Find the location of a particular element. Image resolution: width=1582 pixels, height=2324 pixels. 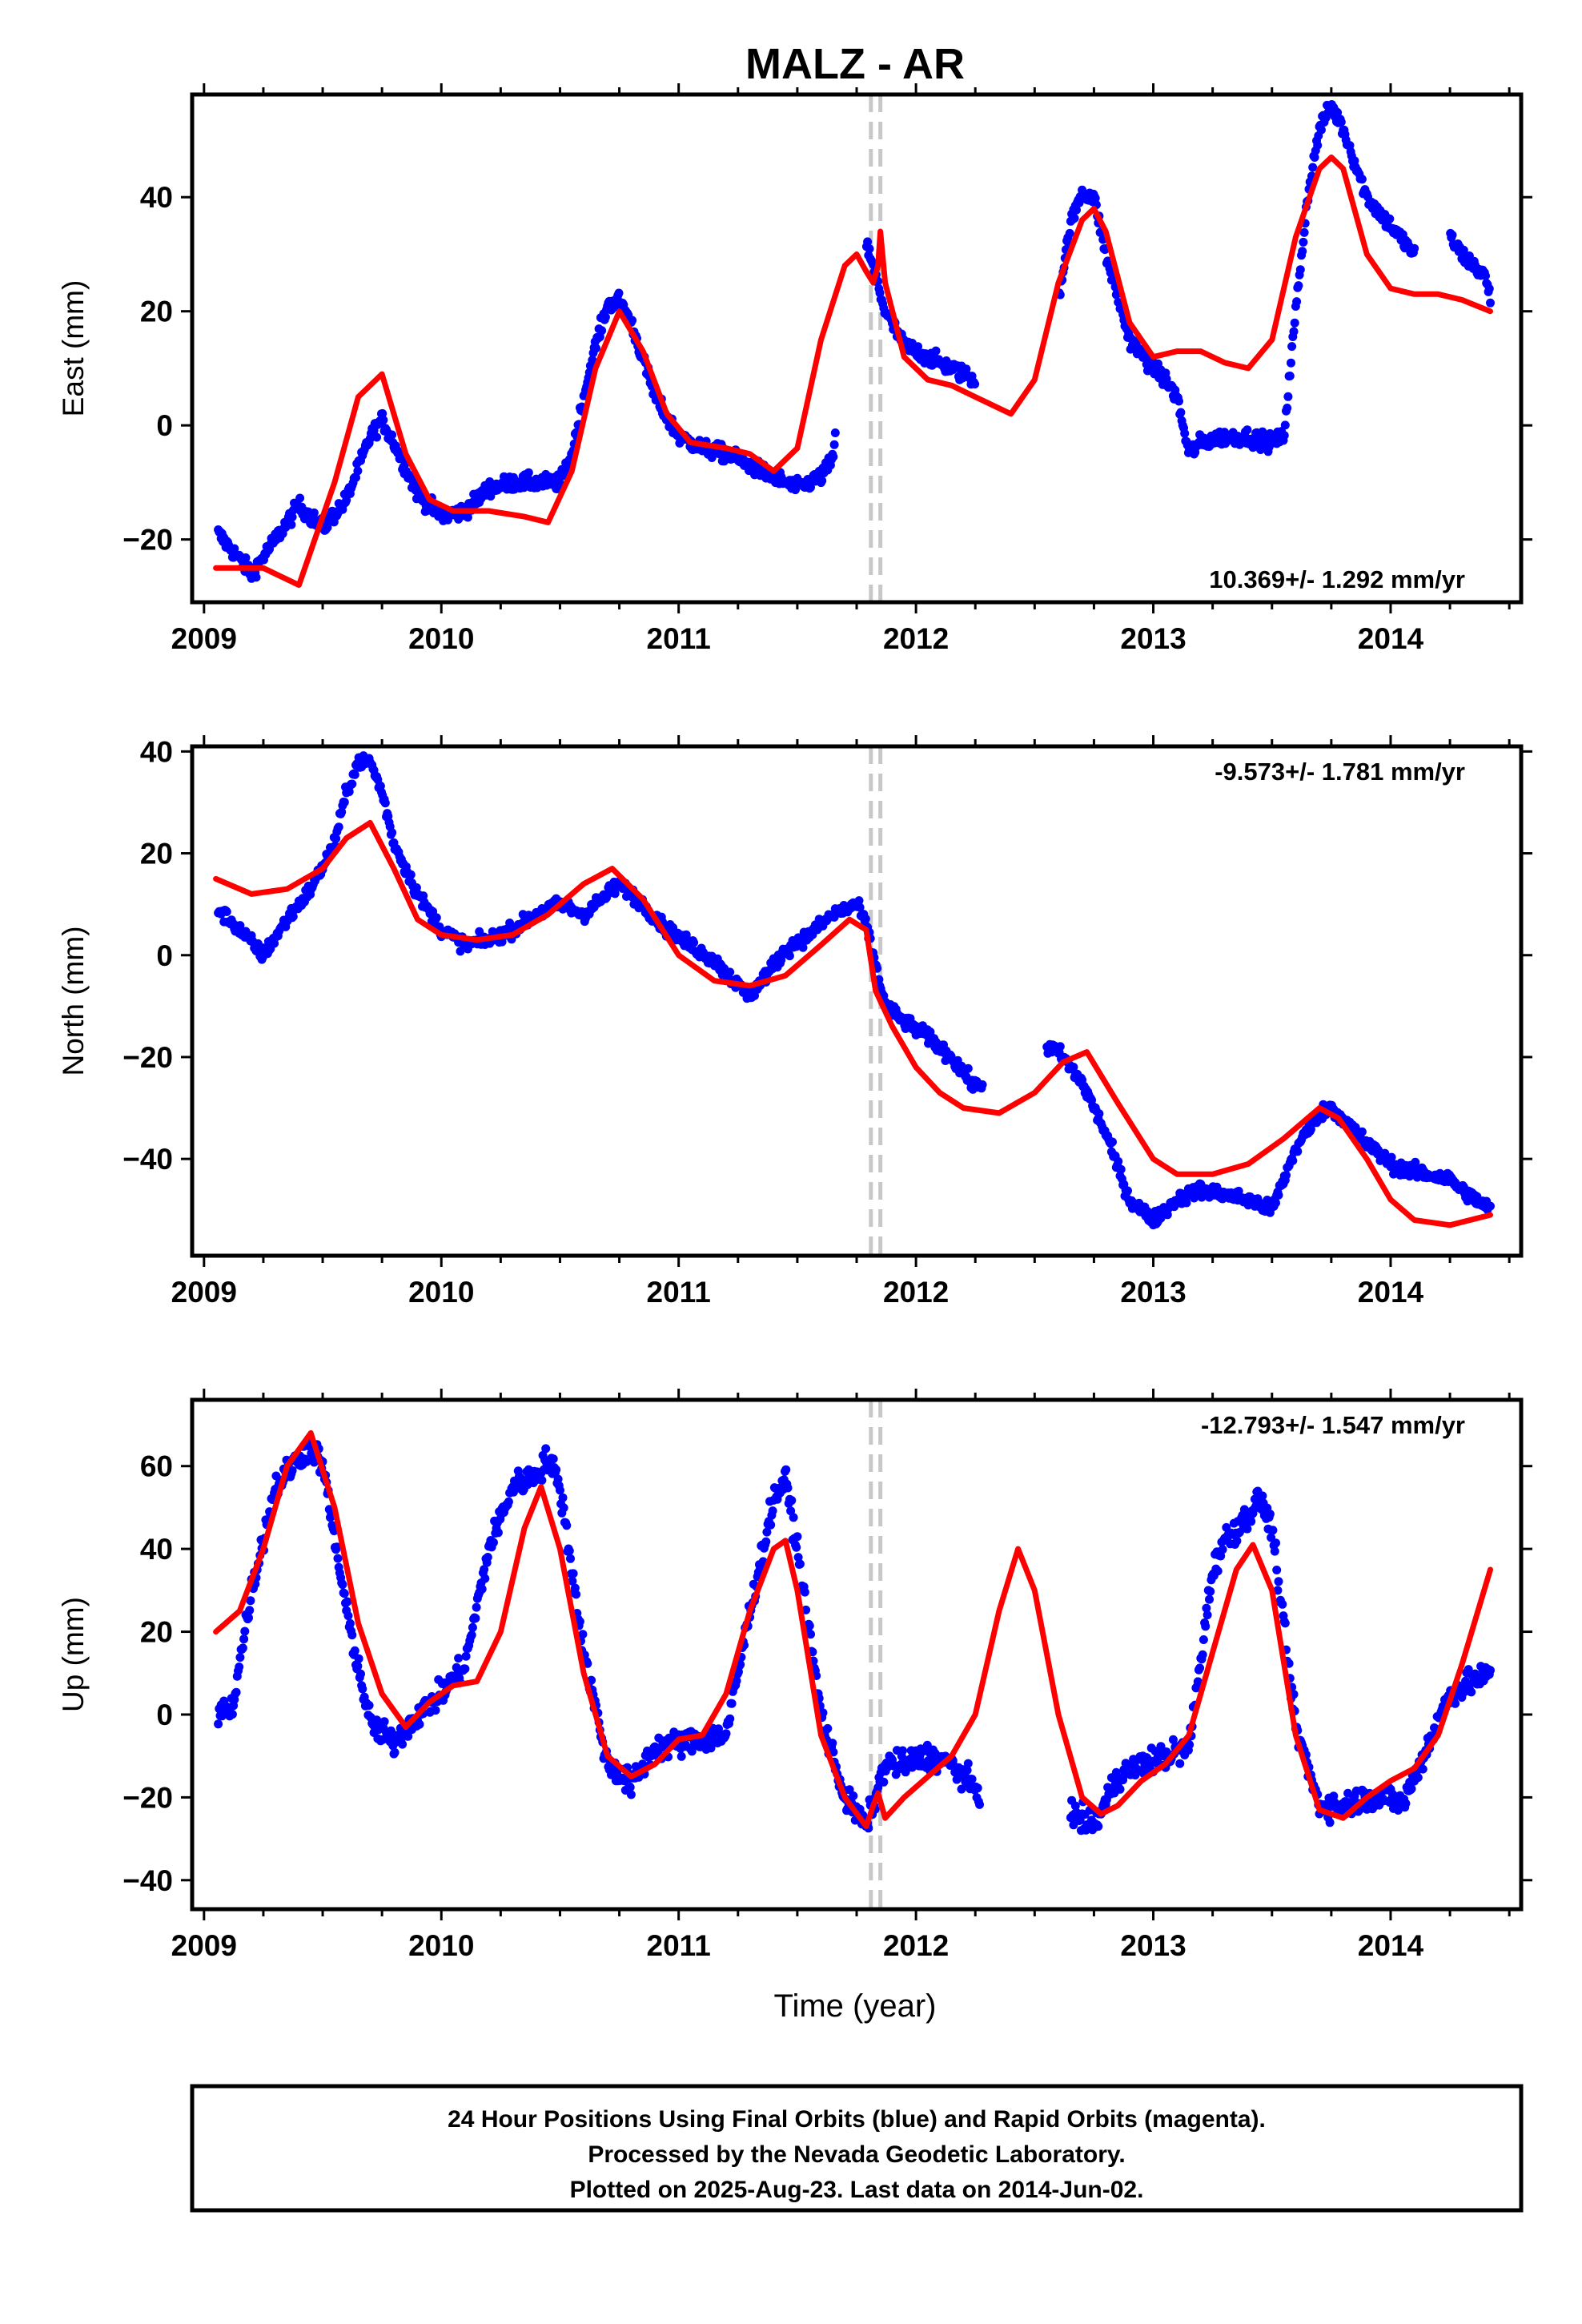

up-y-tick-label: −20 is located at coordinates (147, 1797).